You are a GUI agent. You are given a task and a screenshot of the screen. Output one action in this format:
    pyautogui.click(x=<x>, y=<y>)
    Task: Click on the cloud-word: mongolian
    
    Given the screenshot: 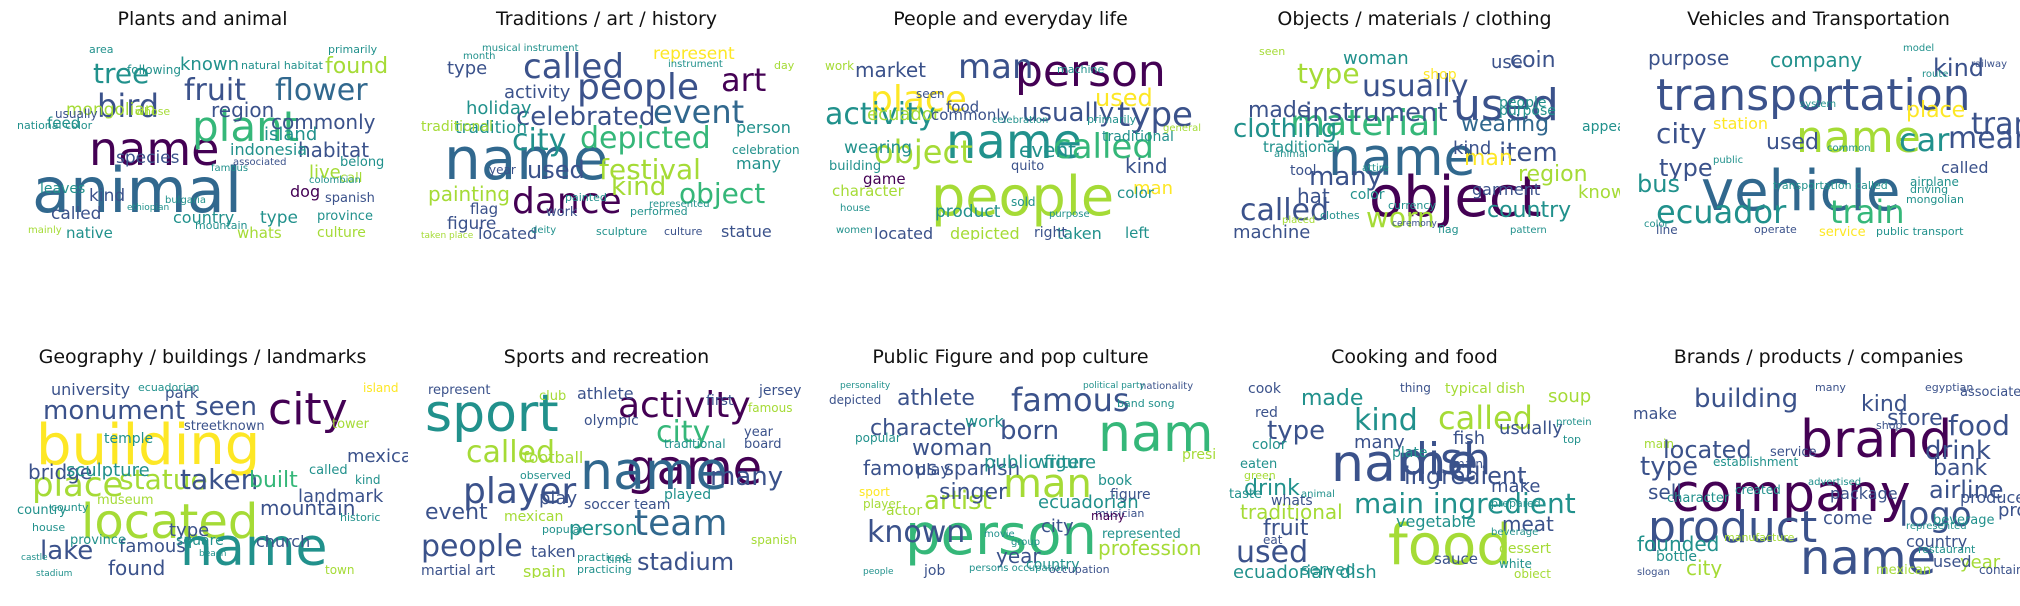 What is the action you would take?
    pyautogui.click(x=111, y=110)
    